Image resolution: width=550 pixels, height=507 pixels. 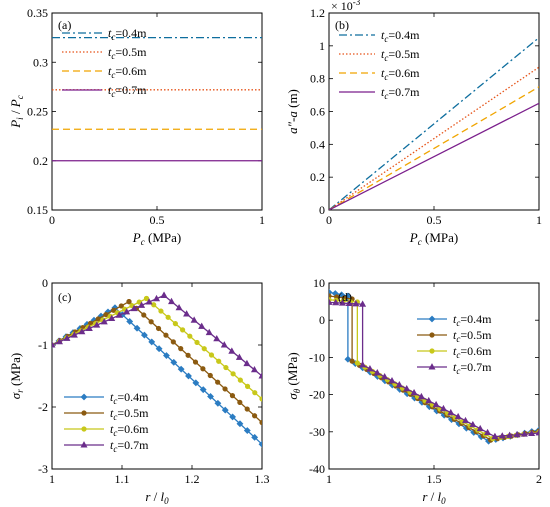 I want to click on y-tick-label: -10, so click(x=317, y=357).